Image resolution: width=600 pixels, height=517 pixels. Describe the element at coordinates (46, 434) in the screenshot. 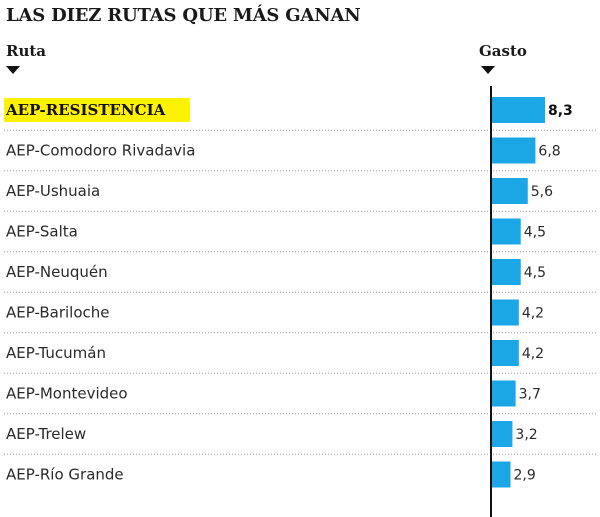

I see `category-label: AEP-Trelew` at that location.